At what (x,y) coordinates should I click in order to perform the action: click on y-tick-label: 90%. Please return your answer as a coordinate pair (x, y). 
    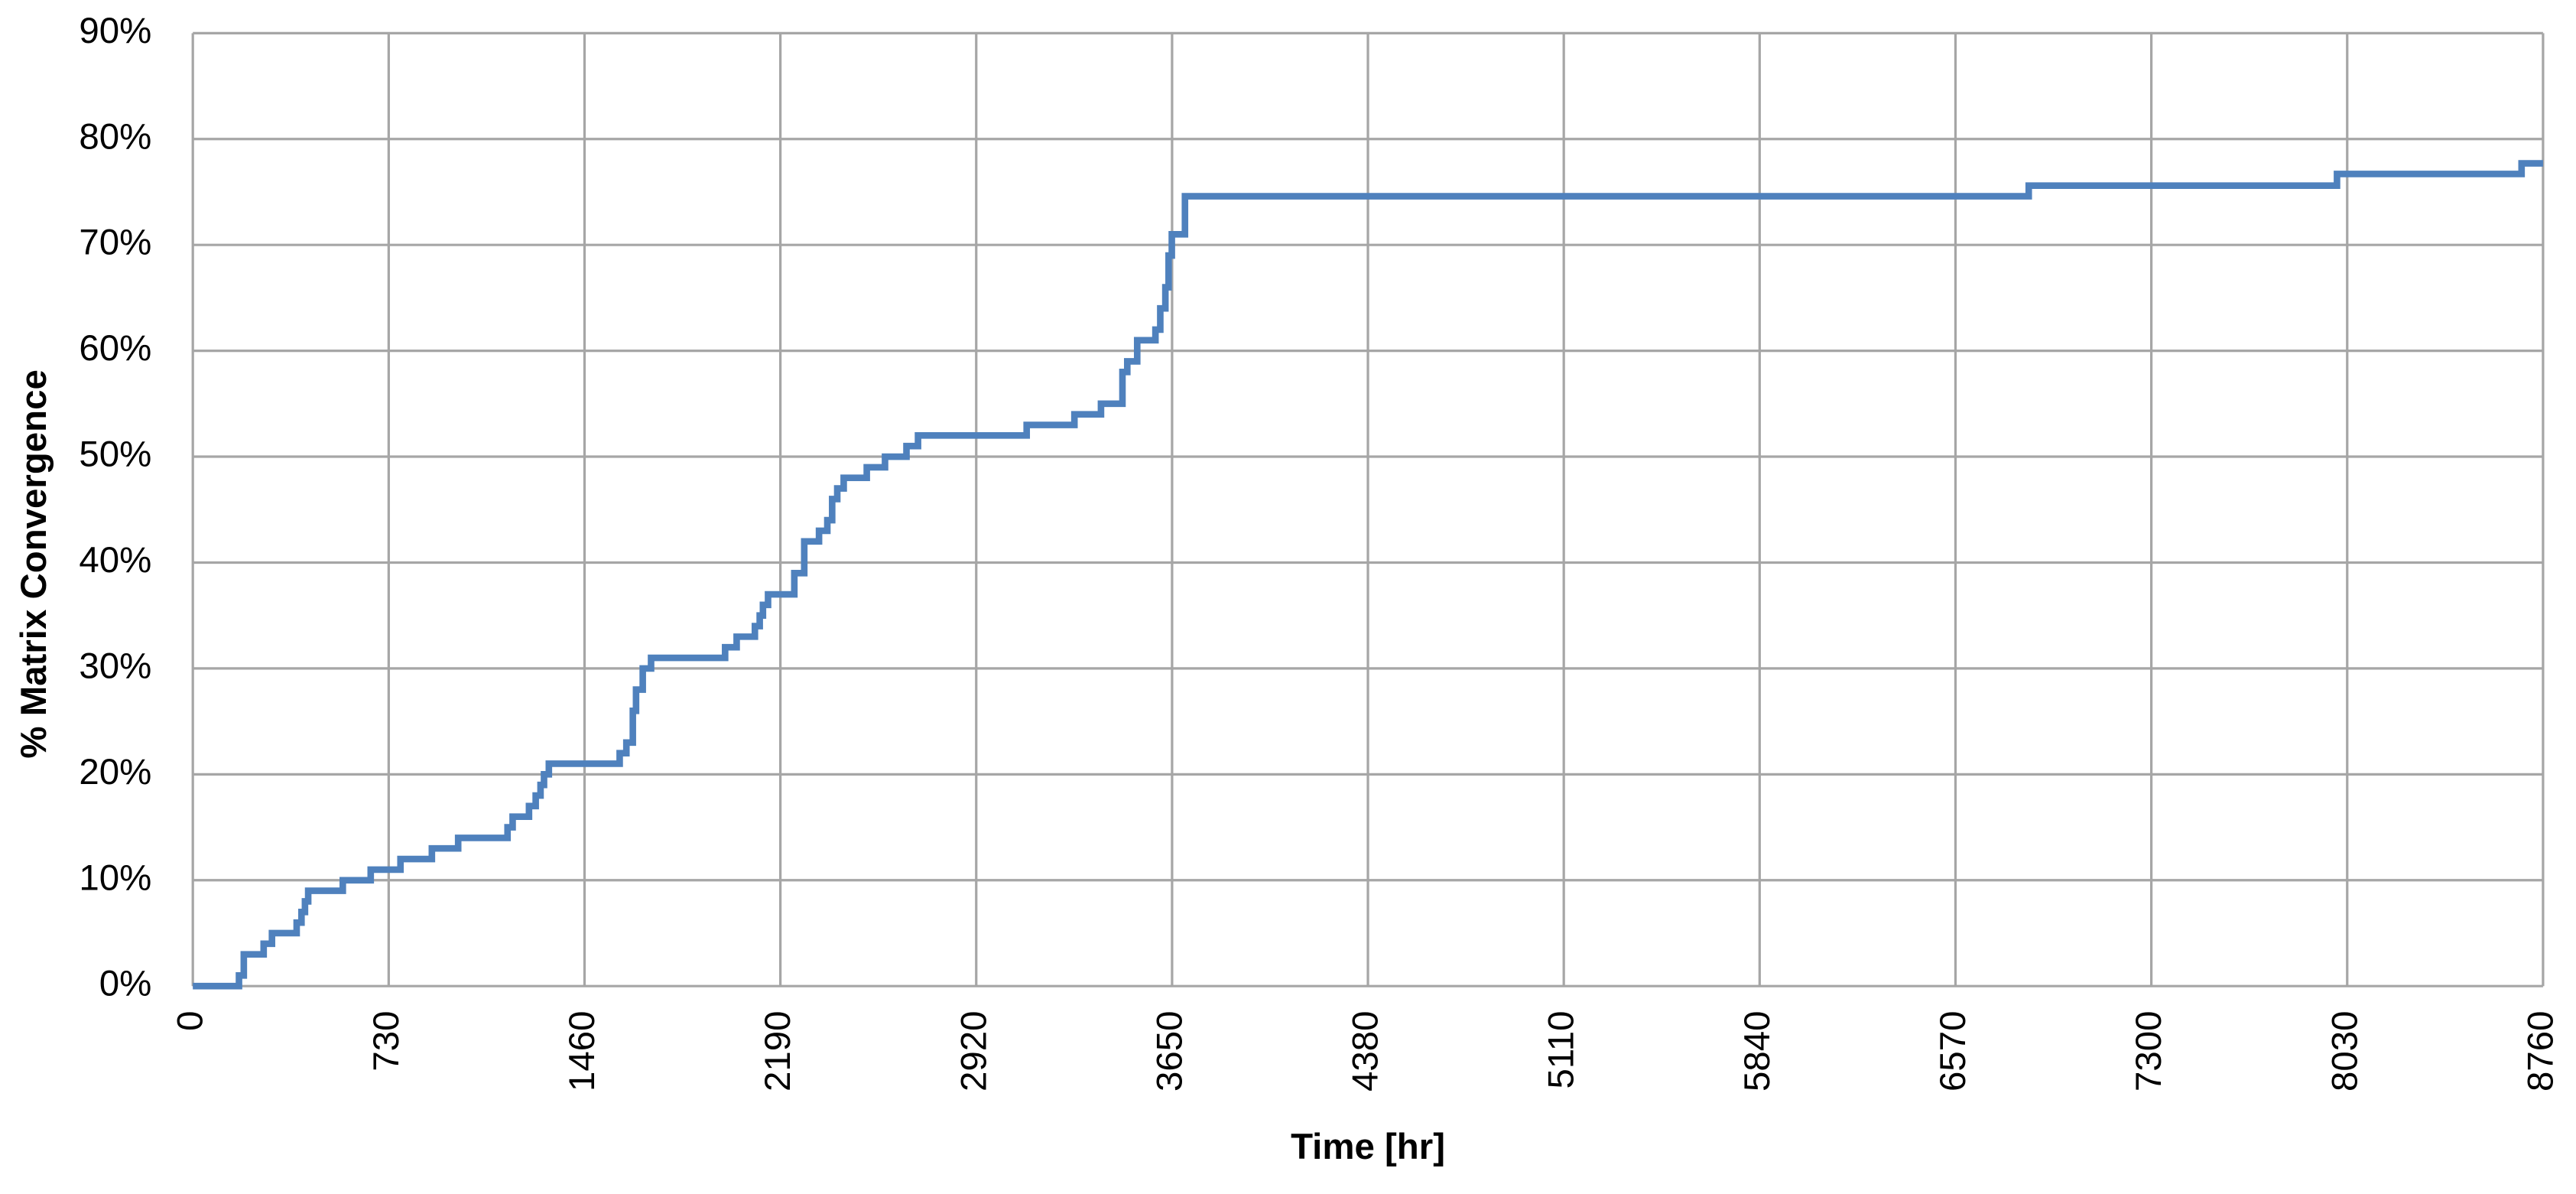
    Looking at the image, I should click on (115, 31).